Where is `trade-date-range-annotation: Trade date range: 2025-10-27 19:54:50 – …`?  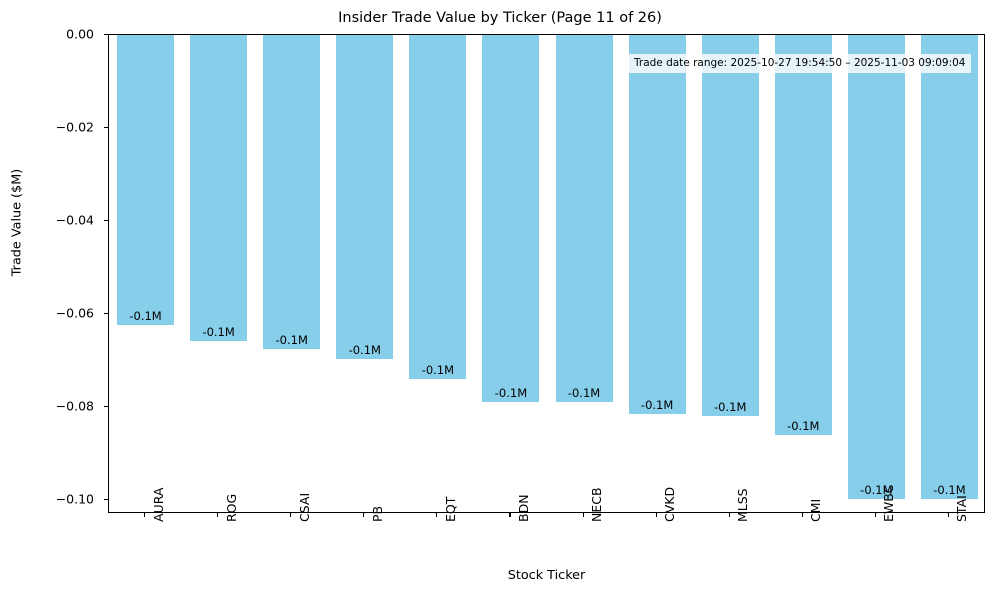
trade-date-range-annotation: Trade date range: 2025-10-27 19:54:50 – … is located at coordinates (800, 64).